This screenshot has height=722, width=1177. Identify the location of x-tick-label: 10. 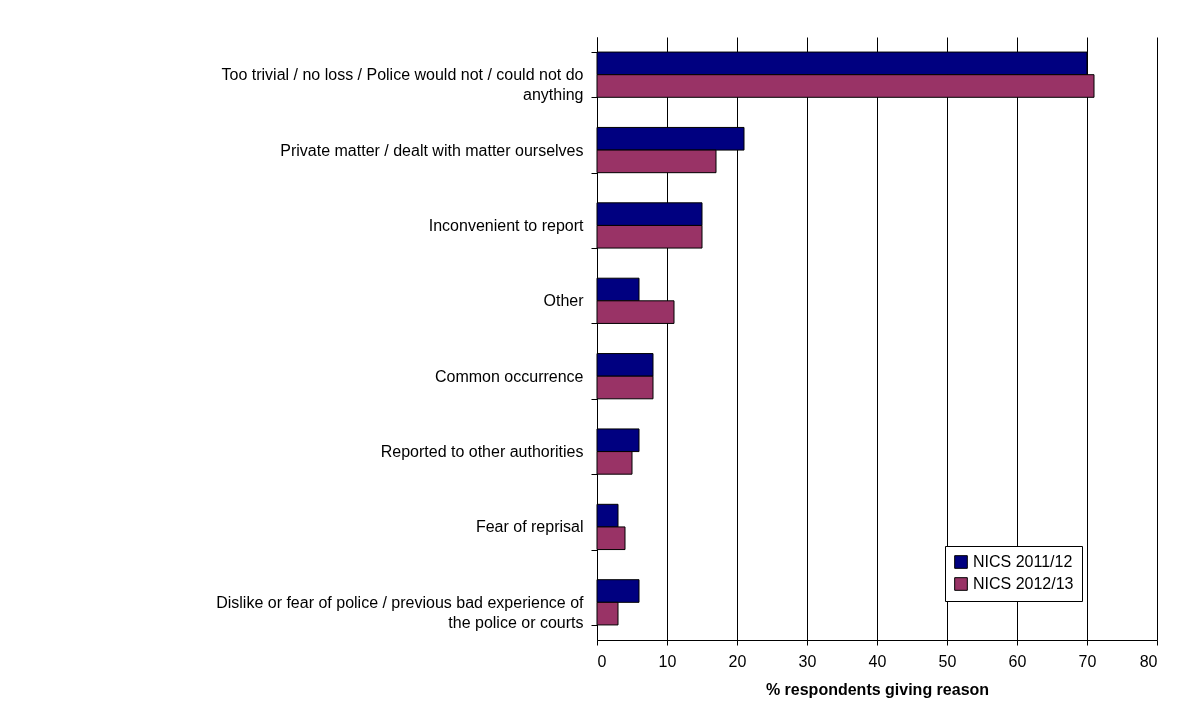
(667, 661).